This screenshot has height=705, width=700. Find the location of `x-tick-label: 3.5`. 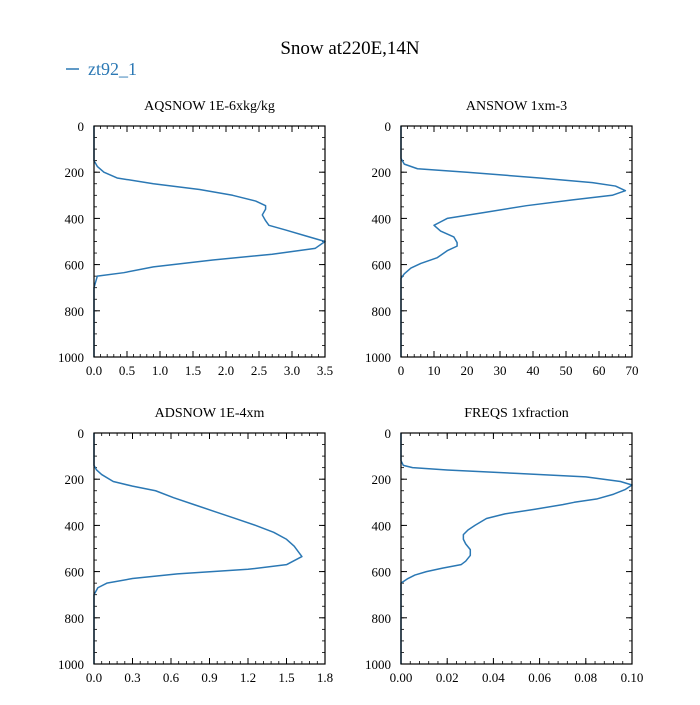

x-tick-label: 3.5 is located at coordinates (325, 370).